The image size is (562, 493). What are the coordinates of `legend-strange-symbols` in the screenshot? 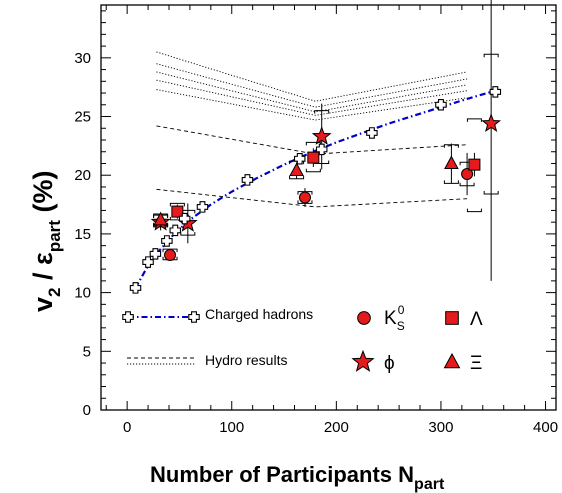 It's located at (406, 341).